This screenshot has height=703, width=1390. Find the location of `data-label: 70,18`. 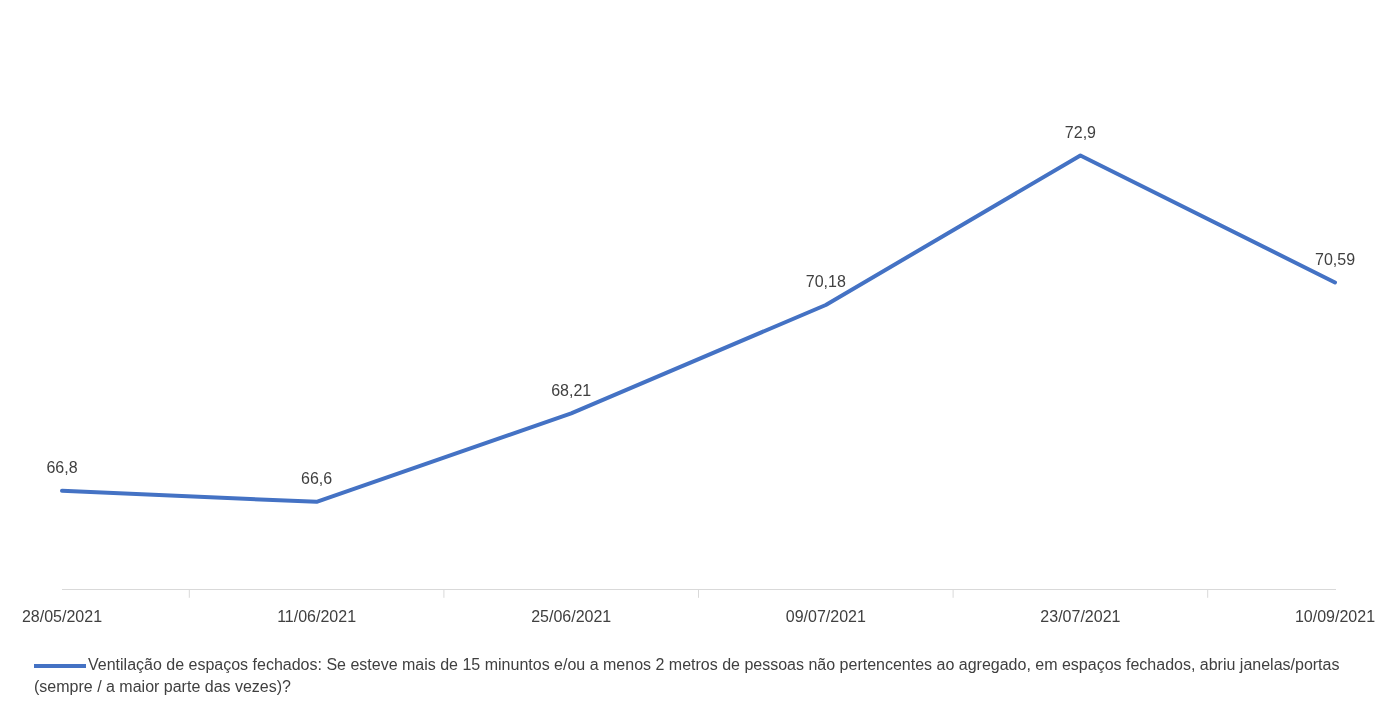

data-label: 70,18 is located at coordinates (825, 282).